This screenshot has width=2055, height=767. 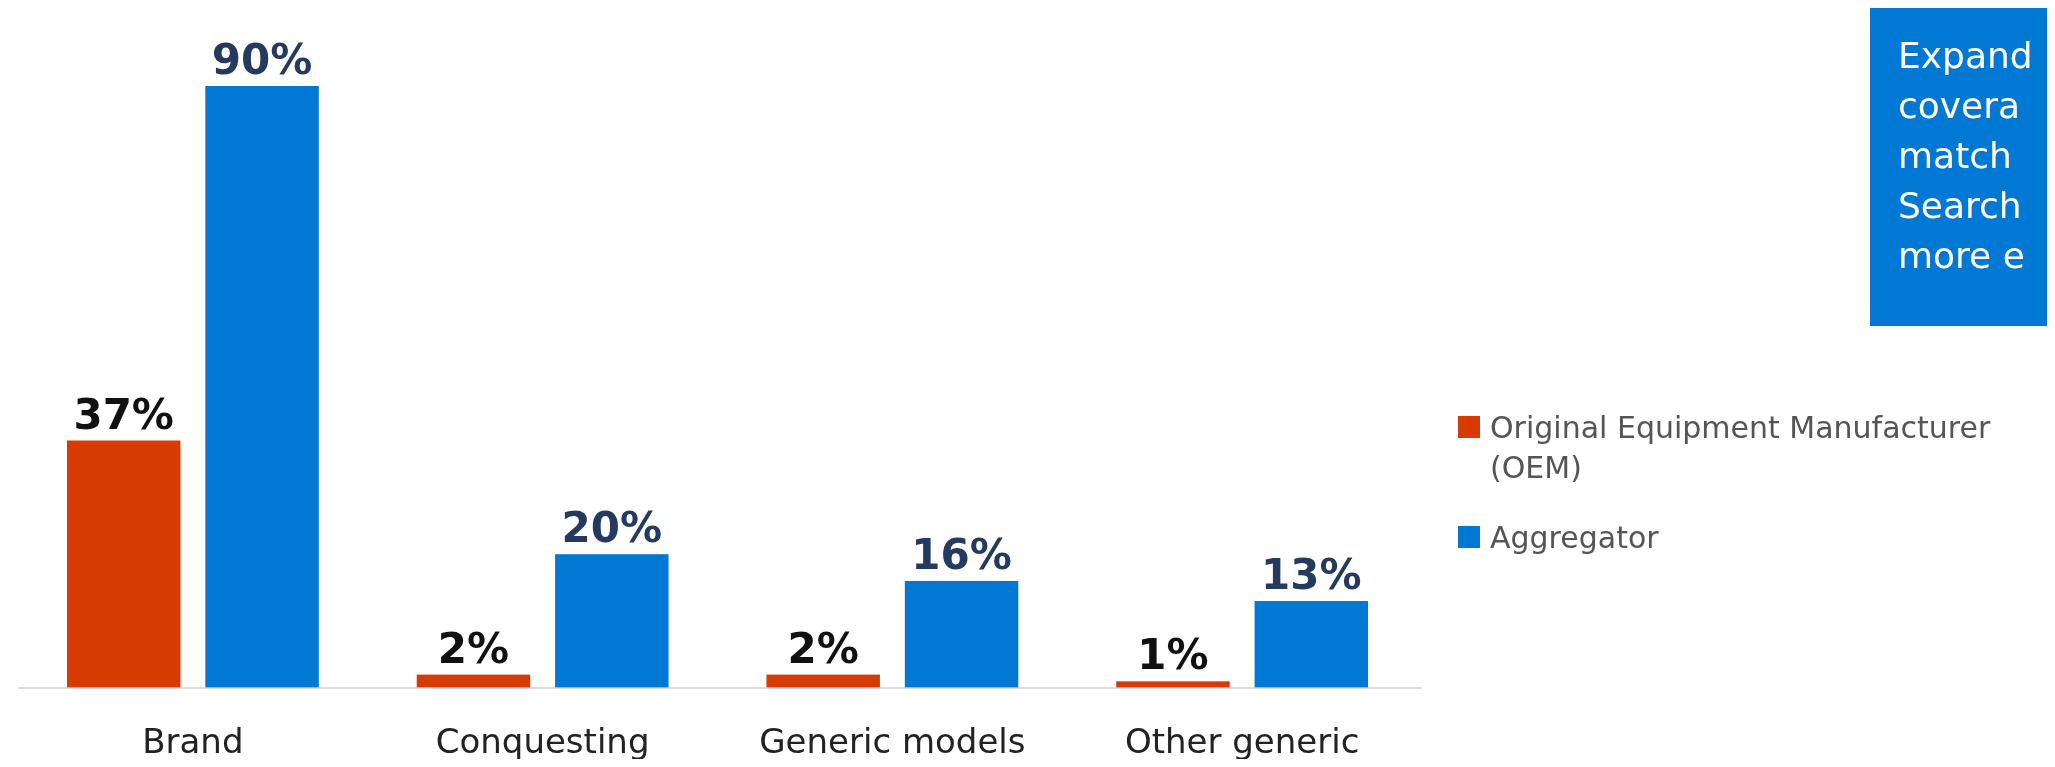 I want to click on data-label: 20%, so click(x=612, y=528).